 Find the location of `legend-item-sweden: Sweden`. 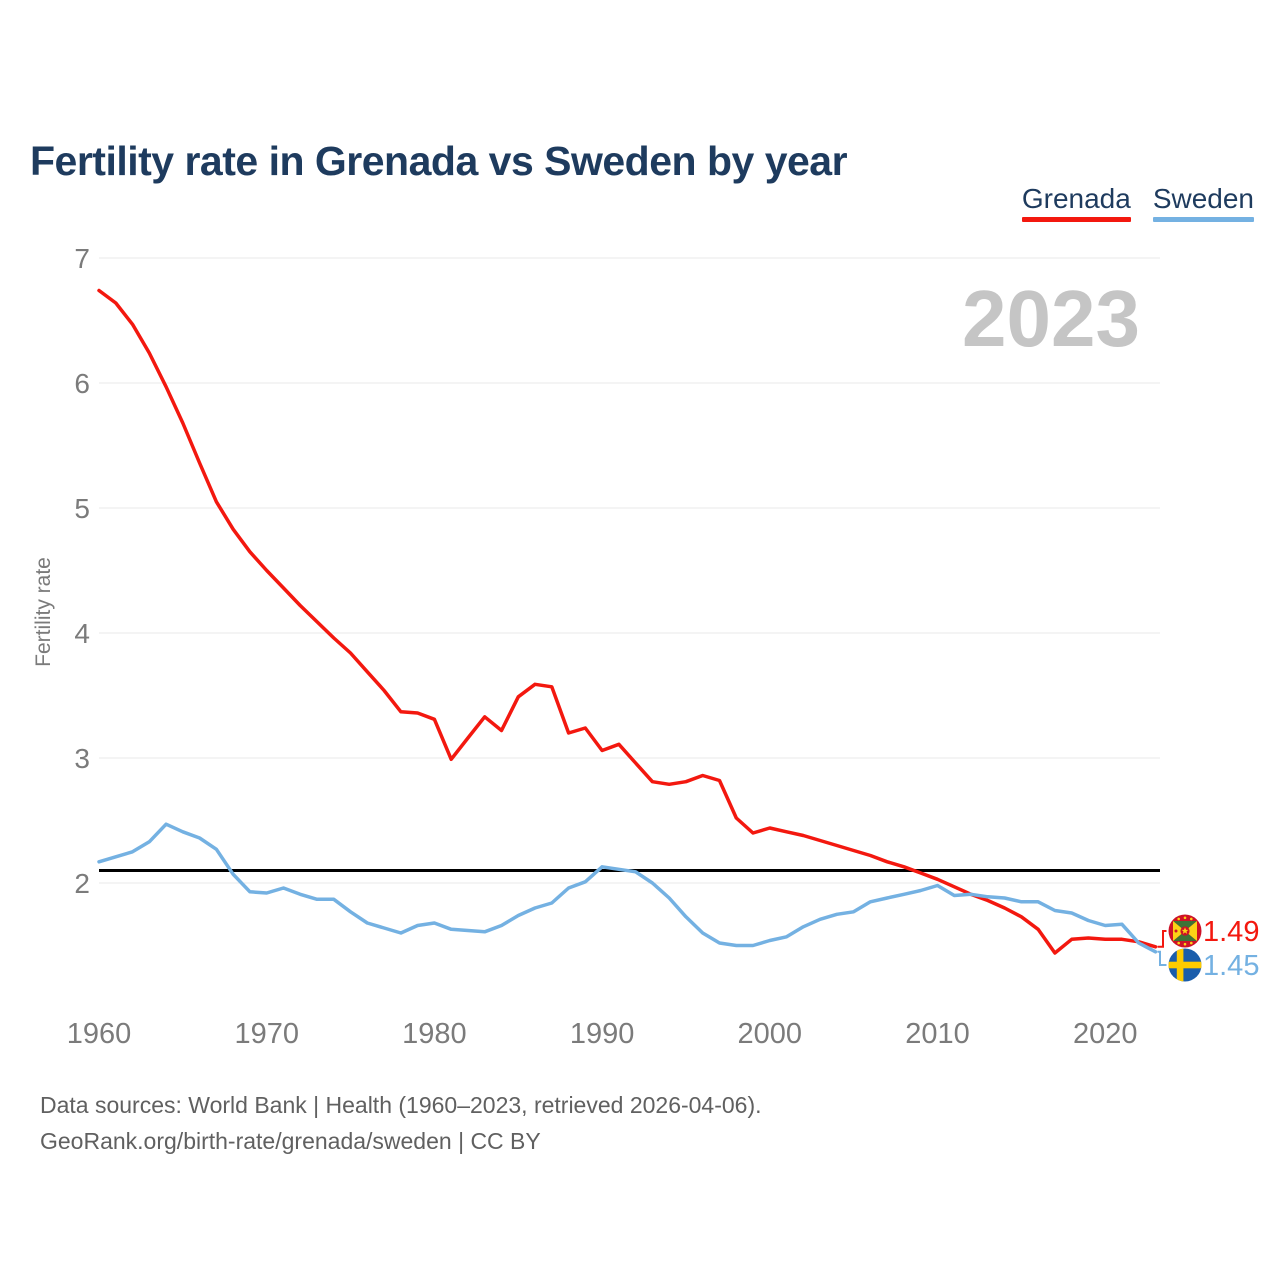

legend-item-sweden: Sweden is located at coordinates (1203, 203).